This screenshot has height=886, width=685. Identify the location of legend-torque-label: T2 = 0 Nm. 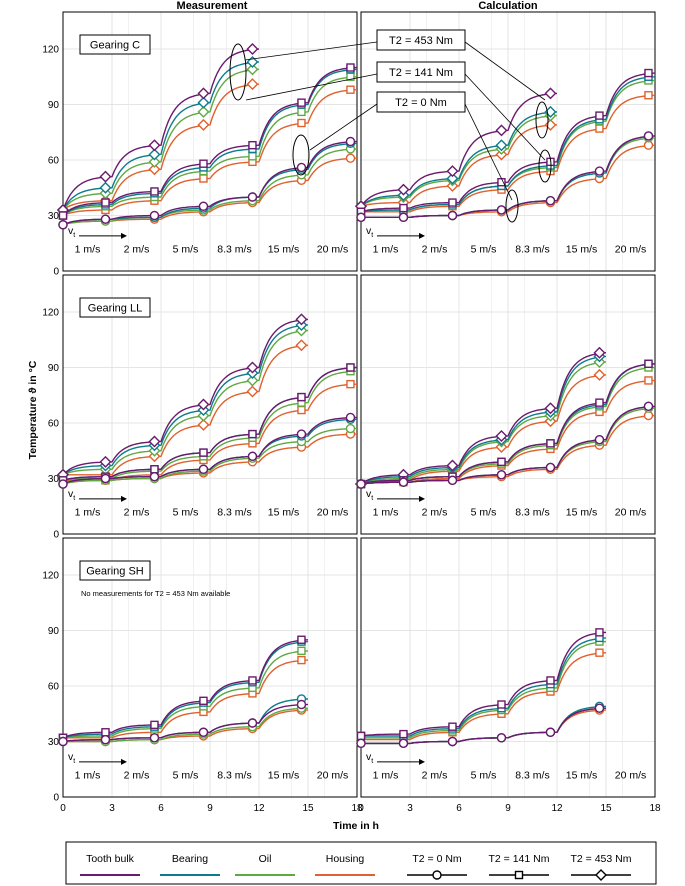
(437, 859).